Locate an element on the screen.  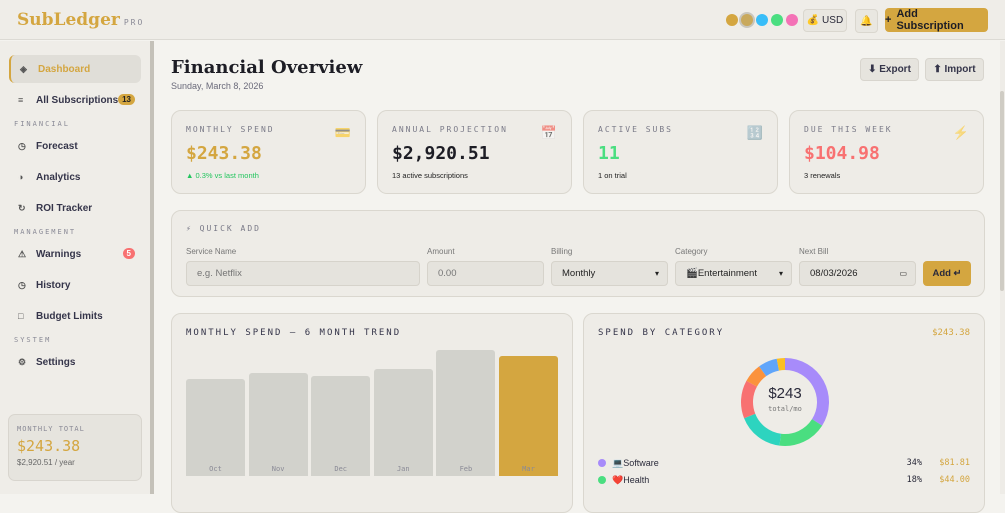
amount-label: Amount is located at coordinates (441, 251).